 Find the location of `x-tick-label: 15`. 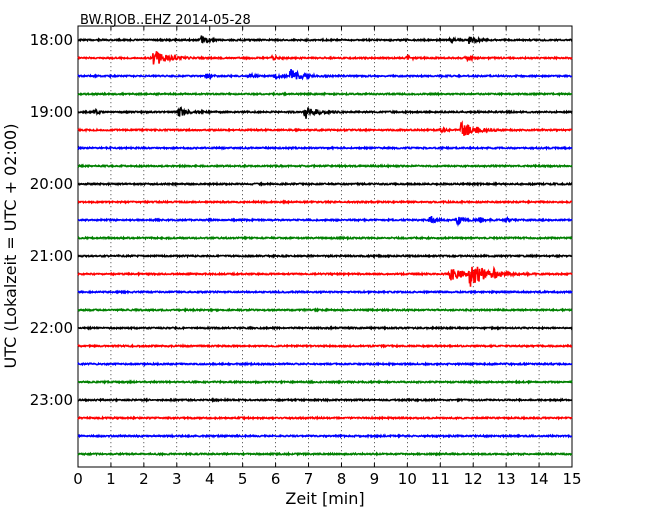

x-tick-label: 15 is located at coordinates (571, 479).